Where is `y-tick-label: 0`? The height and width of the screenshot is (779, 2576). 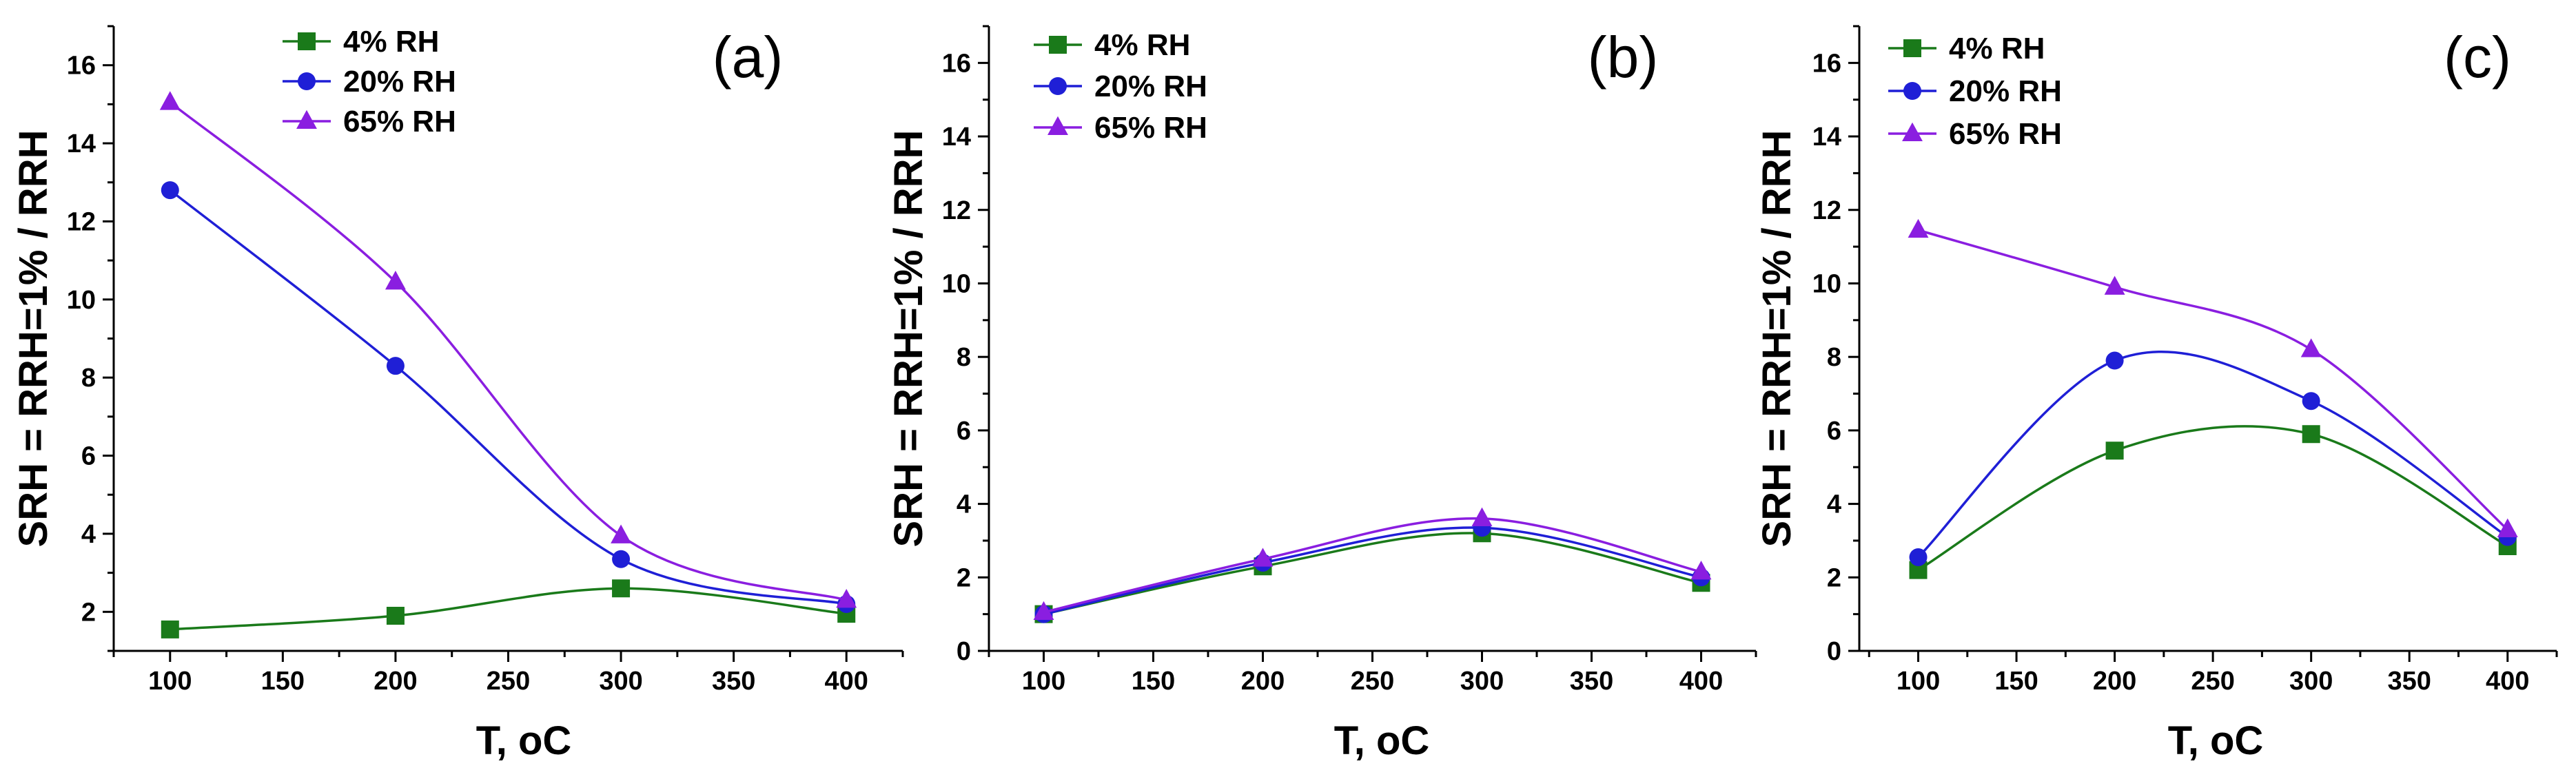
y-tick-label: 0 is located at coordinates (964, 651).